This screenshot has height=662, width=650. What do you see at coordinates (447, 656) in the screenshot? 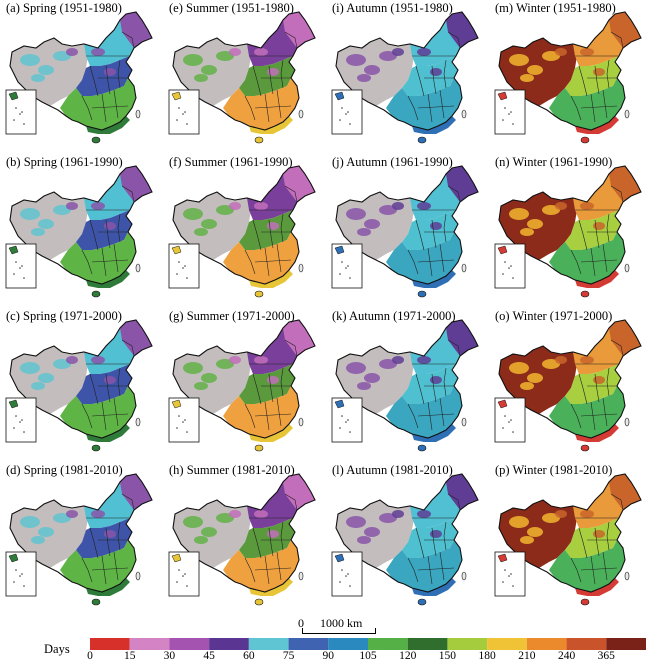
I see `legend-tick-label: 150` at bounding box center [447, 656].